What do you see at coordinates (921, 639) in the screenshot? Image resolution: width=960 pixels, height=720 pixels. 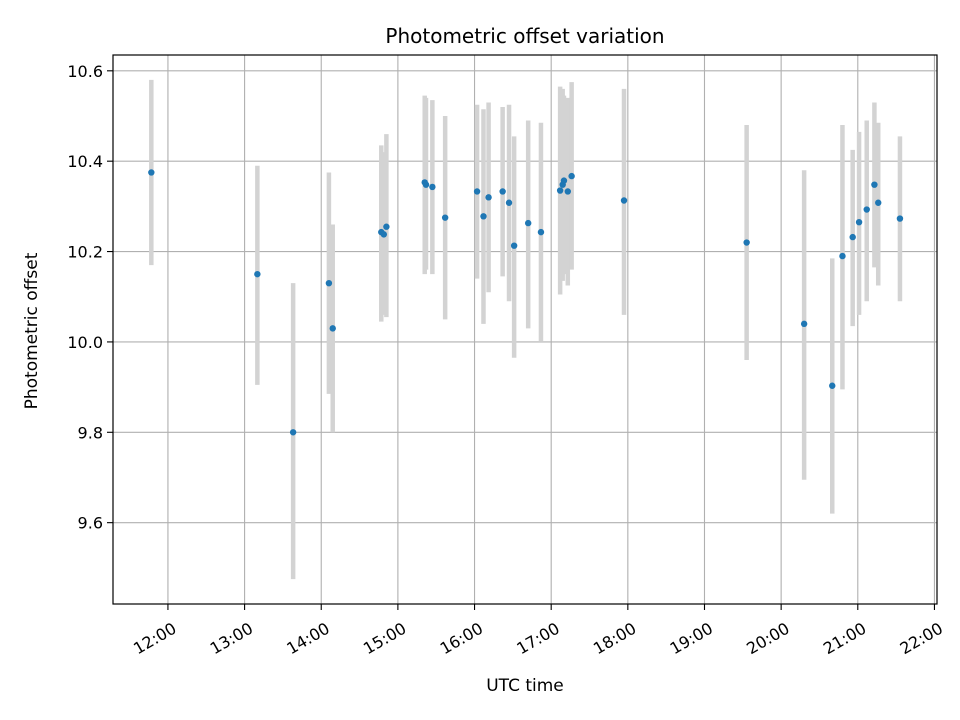 I see `x-tick-label: 22:00` at bounding box center [921, 639].